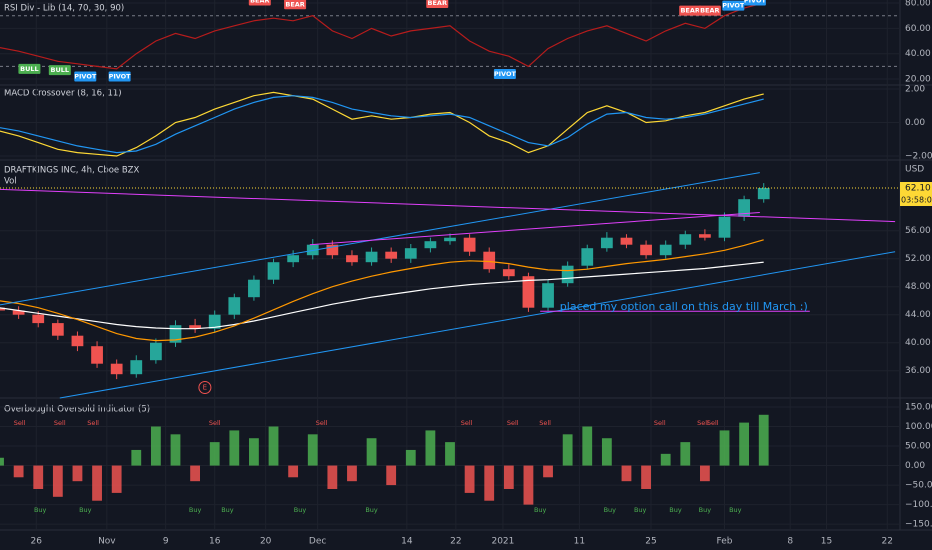 The image size is (932, 550). What do you see at coordinates (77, 410) in the screenshot?
I see `pane-title: Overbought Oversold Indicator (5)` at bounding box center [77, 410].